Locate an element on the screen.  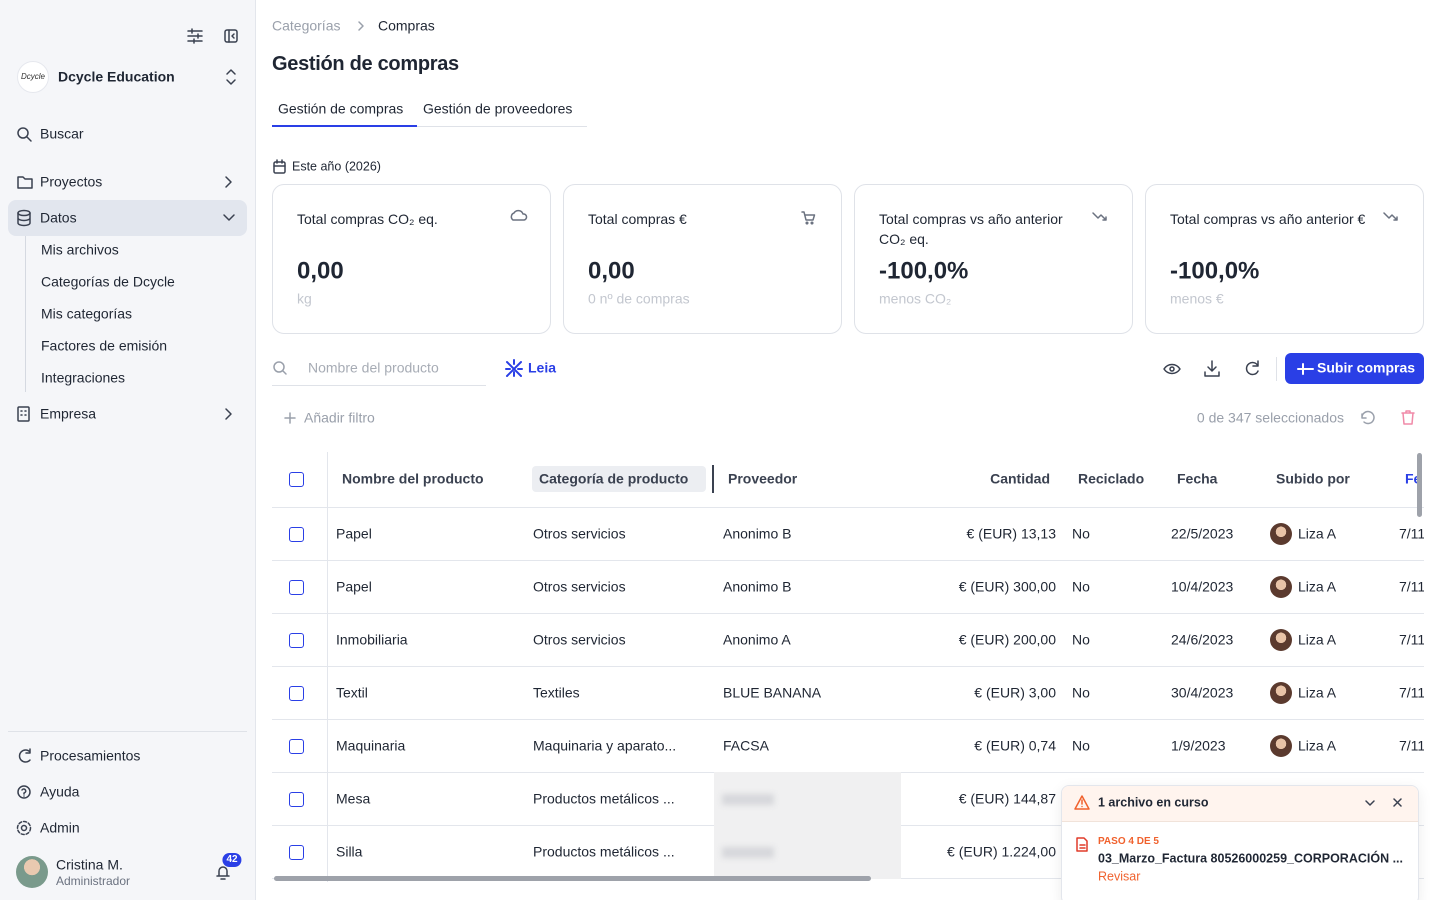
nav-item: Buscar is located at coordinates (62, 133).